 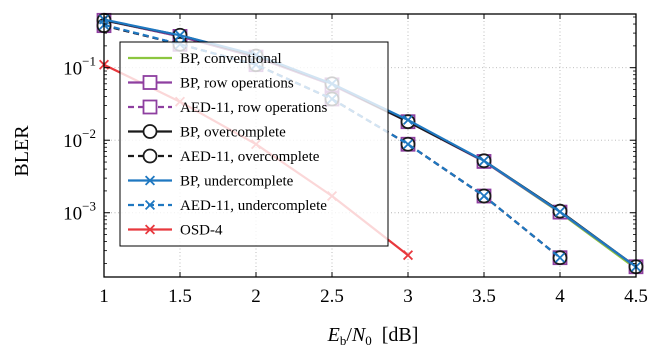 I want to click on y-tick-label: 10⁻¹, so click(x=79, y=67).